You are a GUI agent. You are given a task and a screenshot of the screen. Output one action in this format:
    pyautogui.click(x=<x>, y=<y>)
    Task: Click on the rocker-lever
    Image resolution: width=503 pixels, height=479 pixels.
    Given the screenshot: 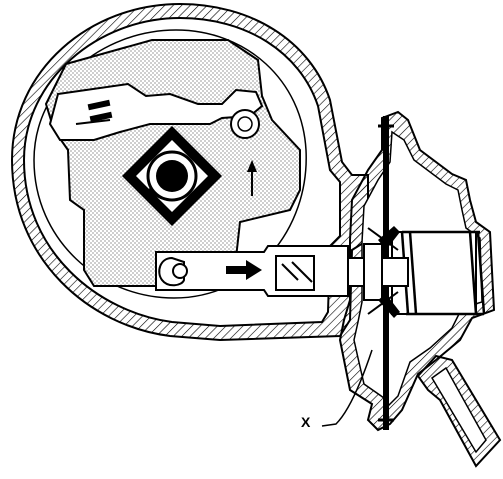 What is the action you would take?
    pyautogui.click(x=156, y=111)
    